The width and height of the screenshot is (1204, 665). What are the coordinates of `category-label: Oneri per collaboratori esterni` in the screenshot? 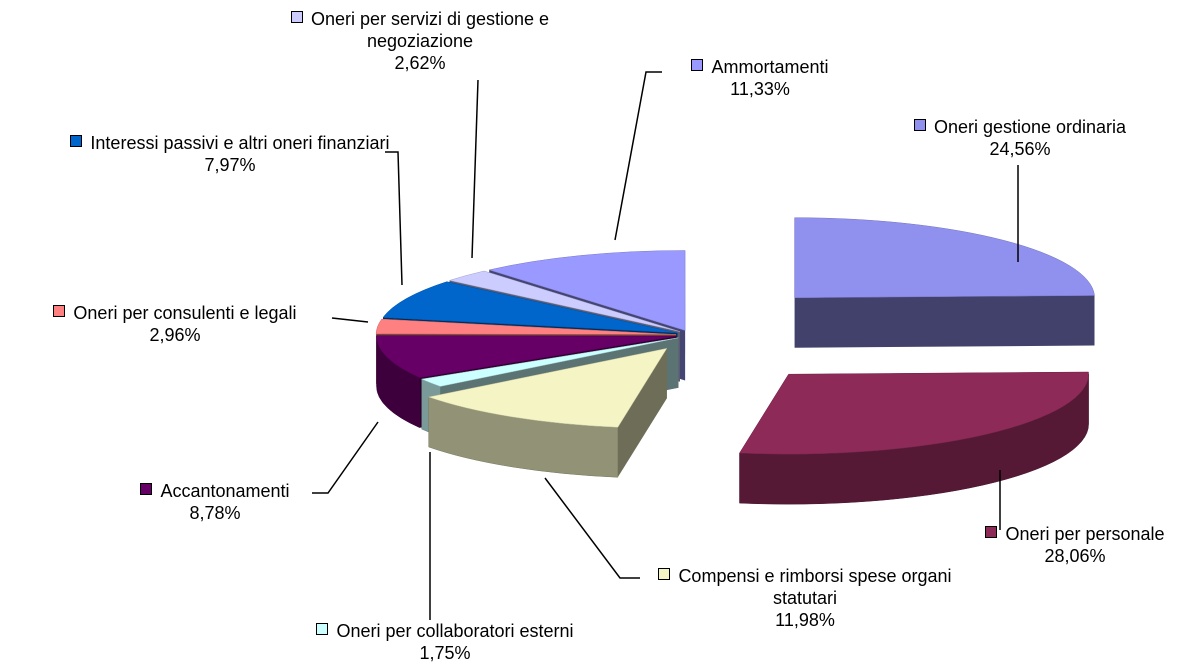 It's located at (455, 631).